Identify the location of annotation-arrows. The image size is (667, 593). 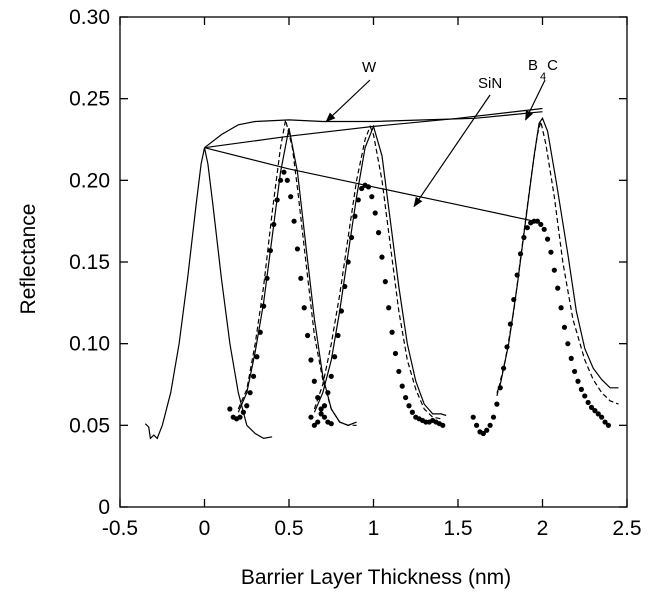
(435, 143).